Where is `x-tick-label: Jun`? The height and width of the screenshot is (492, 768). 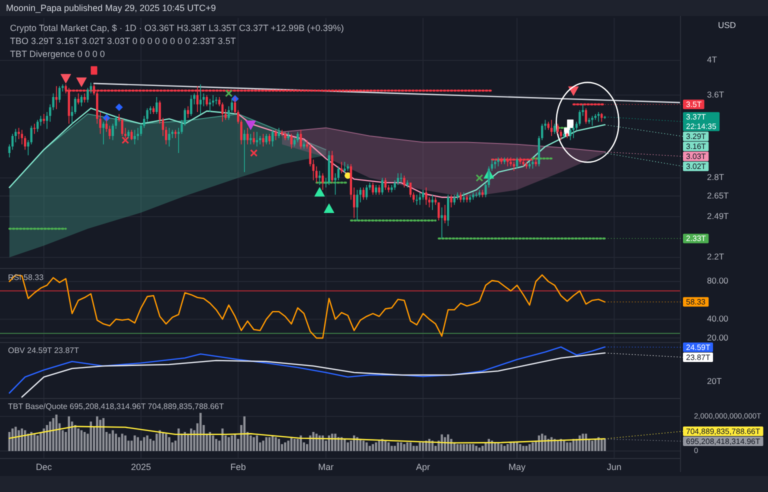
x-tick-label: Jun is located at coordinates (614, 467).